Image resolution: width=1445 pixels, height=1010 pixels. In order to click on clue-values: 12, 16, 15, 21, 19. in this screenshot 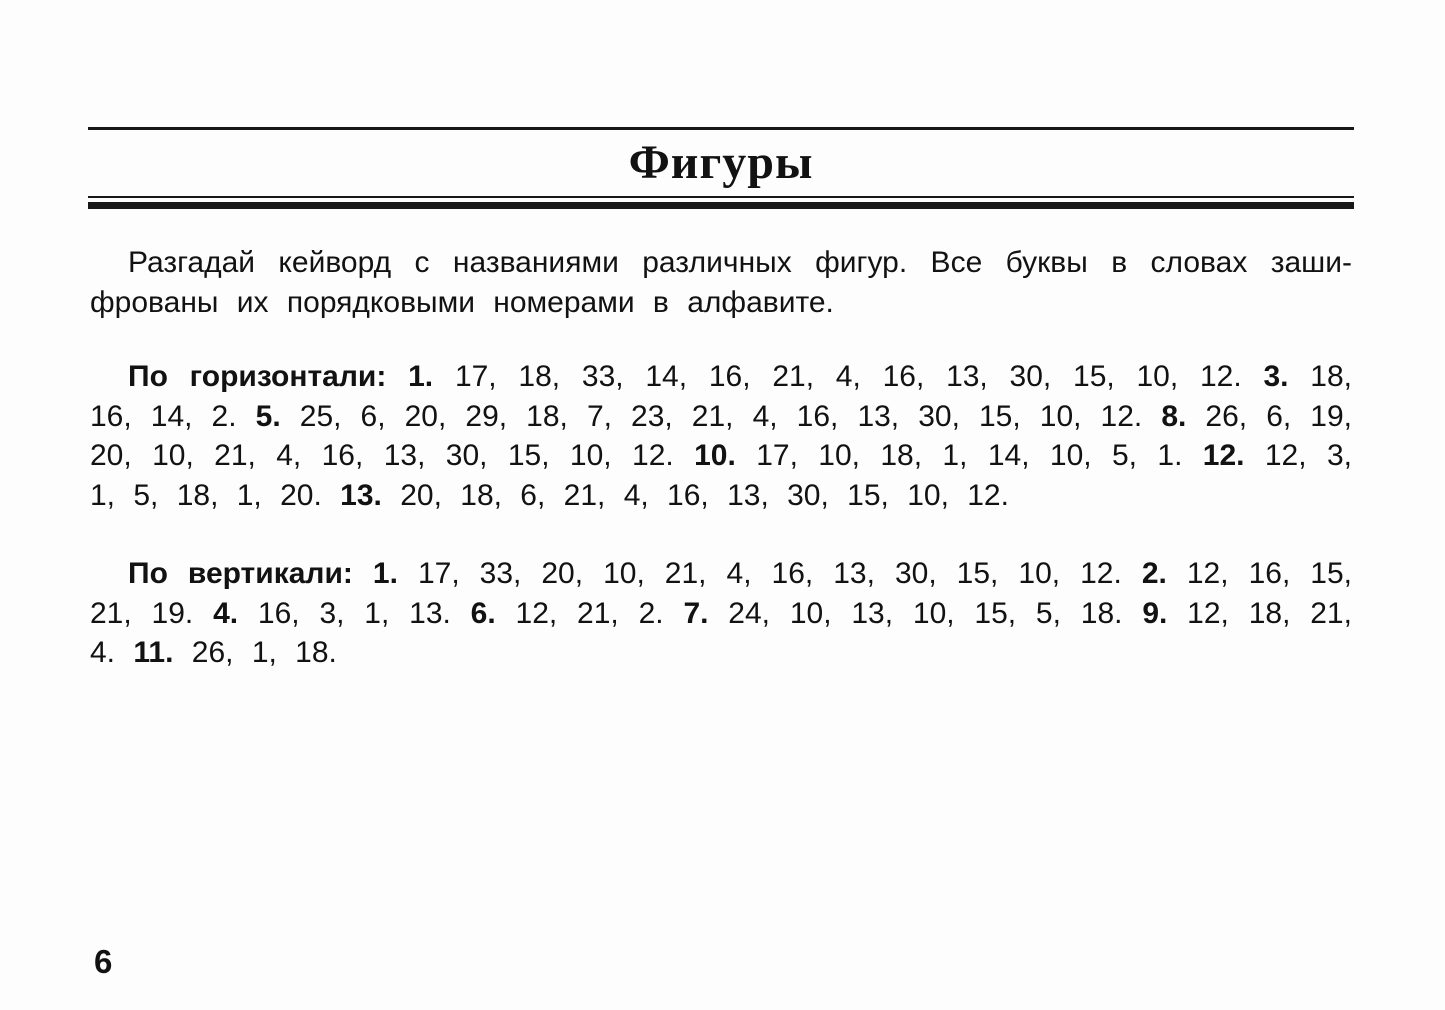, I will do `click(721, 593)`.